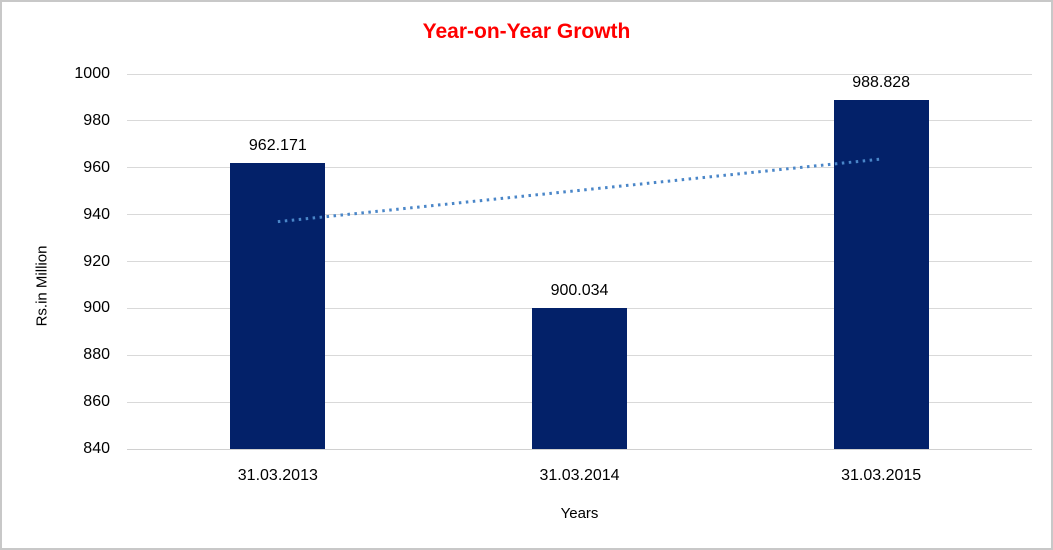  What do you see at coordinates (96, 120) in the screenshot?
I see `y-tick-label: 980` at bounding box center [96, 120].